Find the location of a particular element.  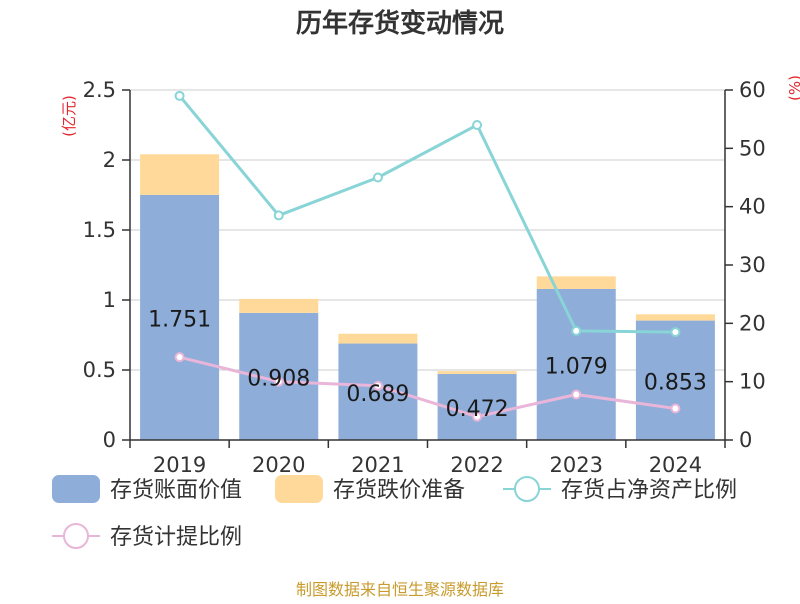

x-tick-label: 2020 is located at coordinates (278, 465).